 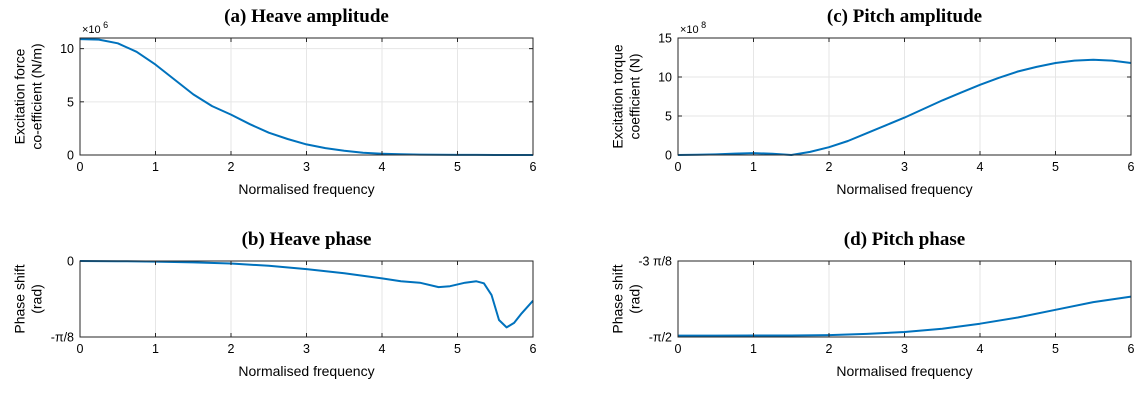 I want to click on y-axis-label: Excitation forceco-efficient (N/m), so click(x=28, y=96).